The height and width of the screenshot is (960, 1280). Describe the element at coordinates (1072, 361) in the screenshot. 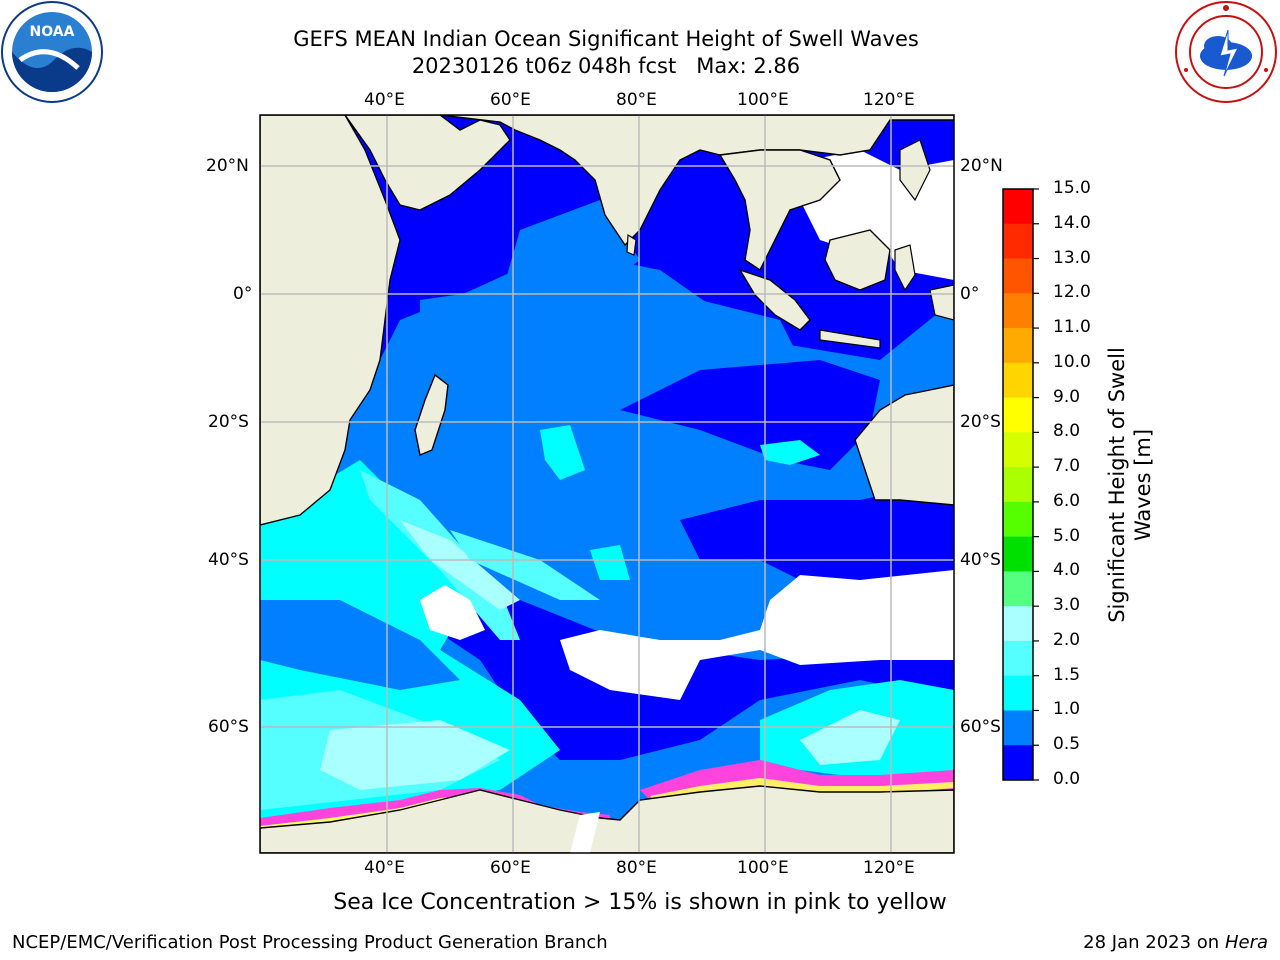

I see `colorbar-tick-label: 10.0` at that location.